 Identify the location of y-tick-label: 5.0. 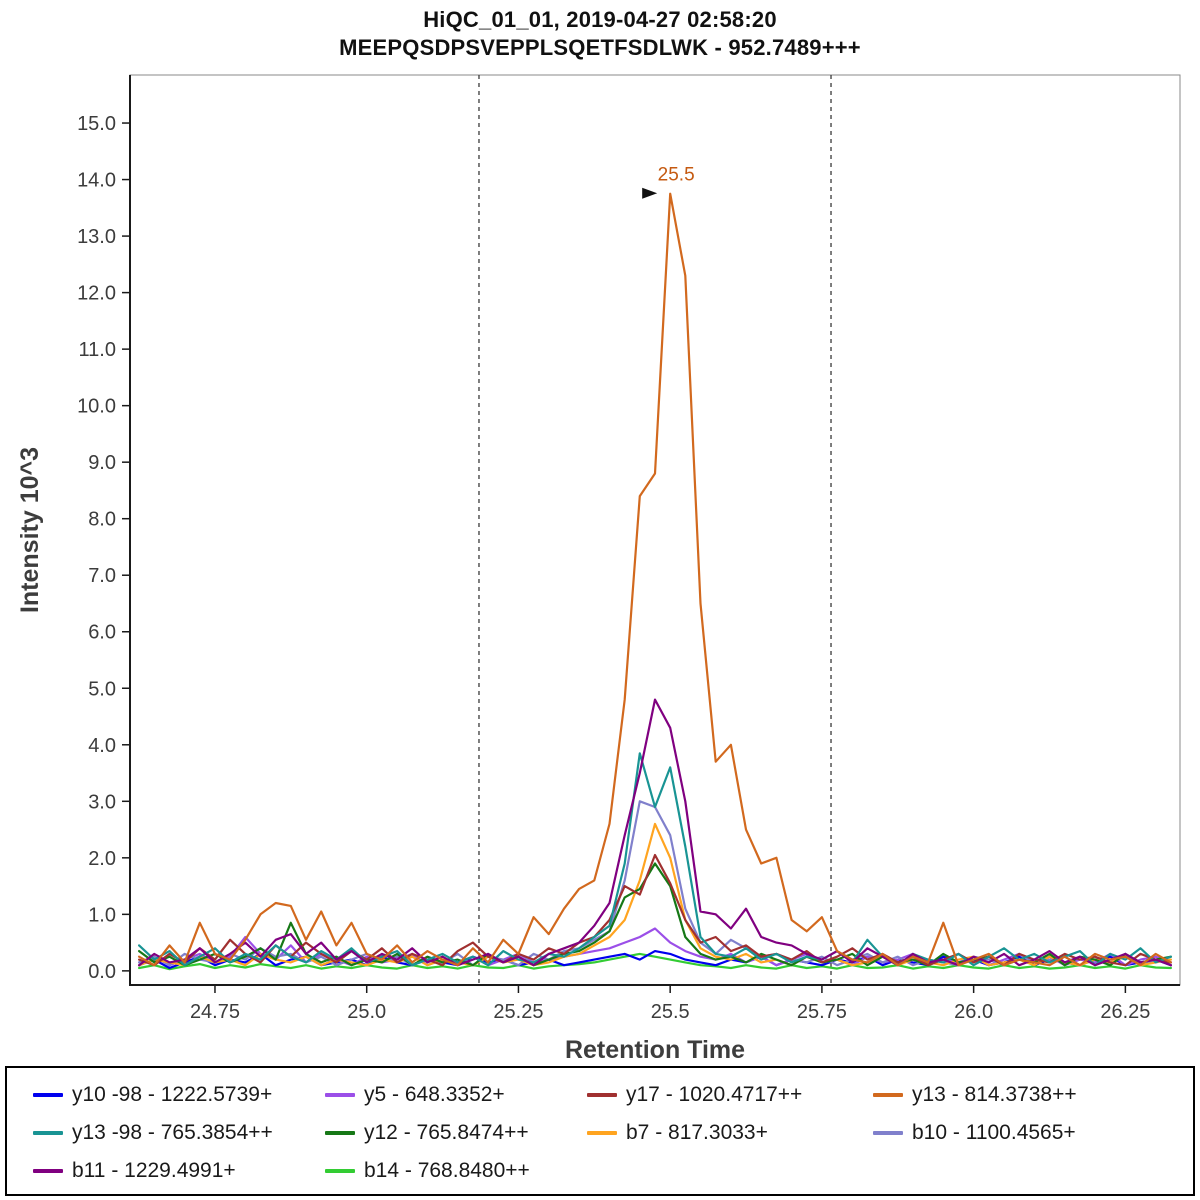
(102, 689).